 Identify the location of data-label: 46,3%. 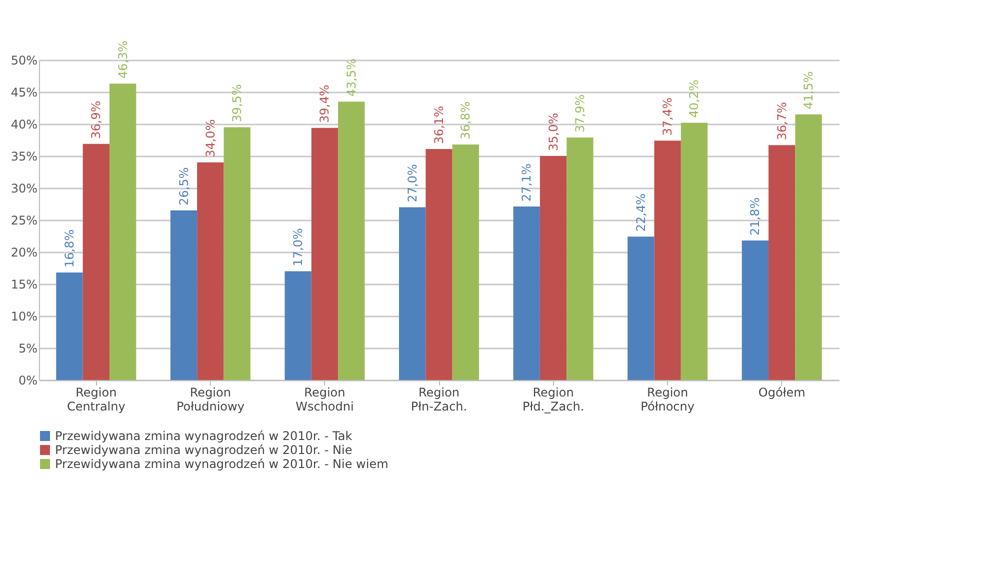
(123, 59).